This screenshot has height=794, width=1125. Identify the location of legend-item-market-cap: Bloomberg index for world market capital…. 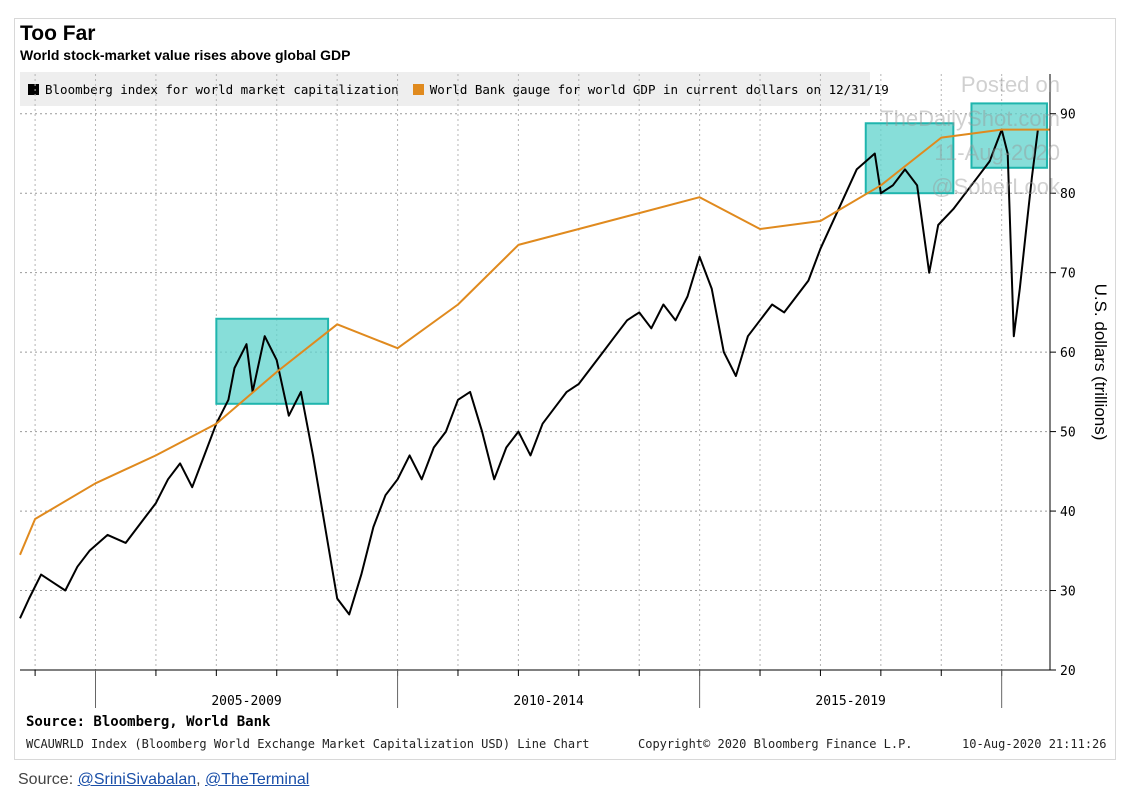
(213, 89).